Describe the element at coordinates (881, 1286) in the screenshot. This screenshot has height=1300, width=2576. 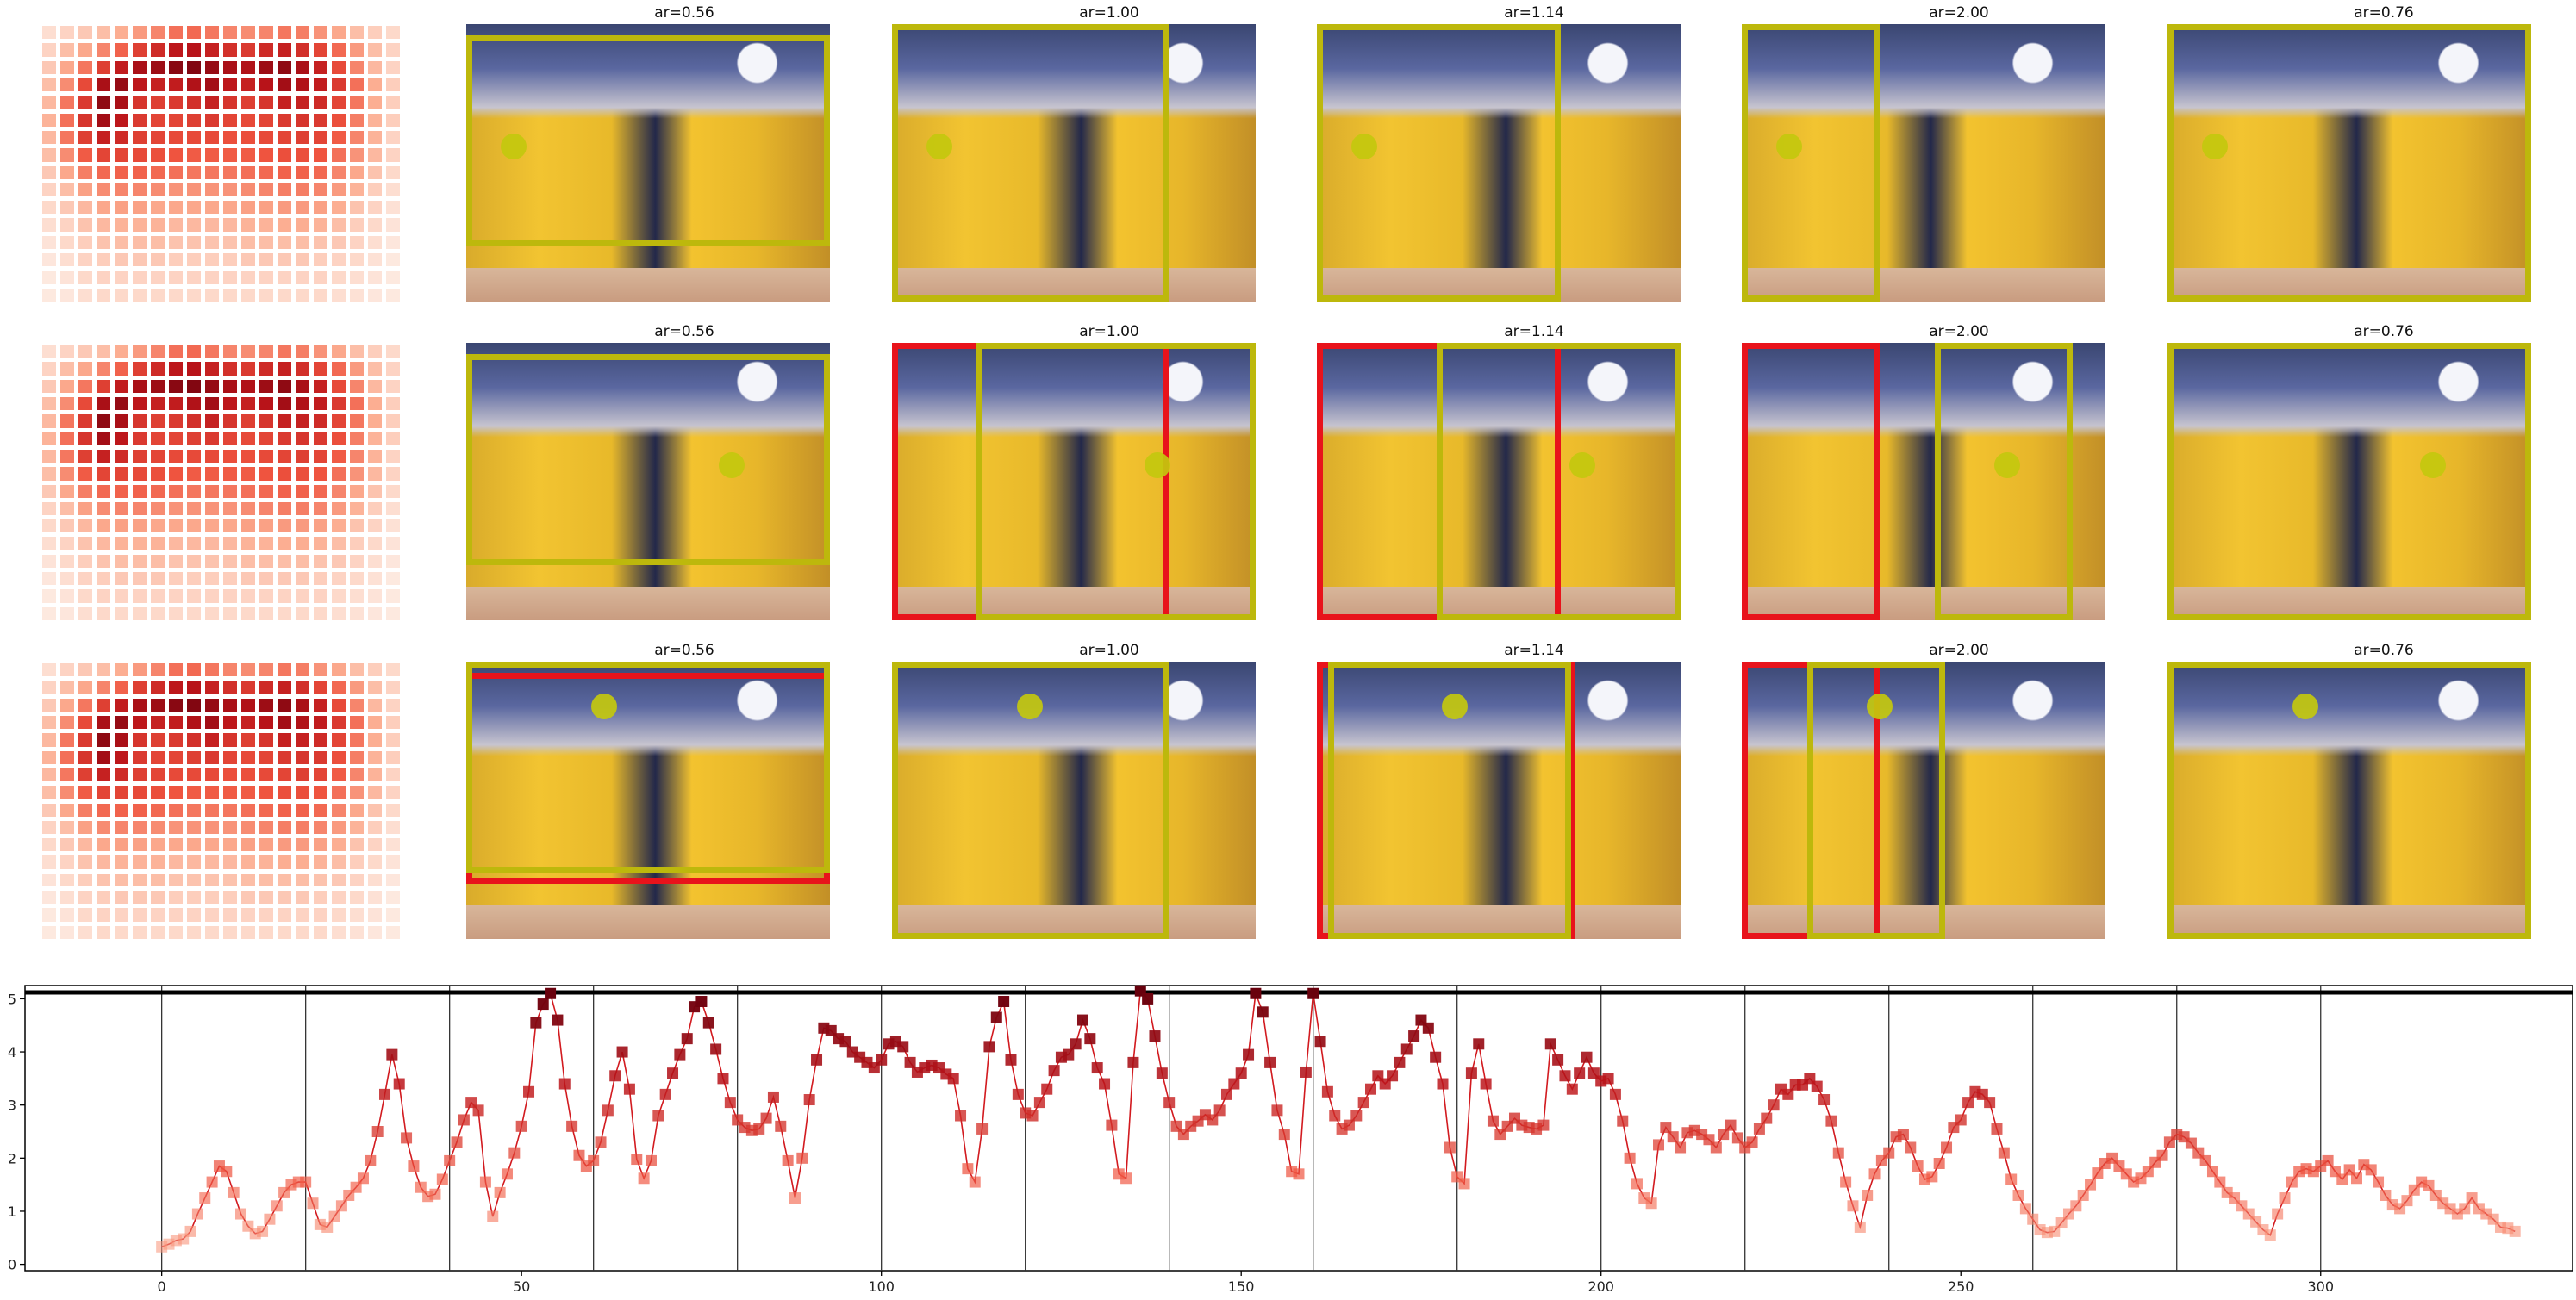
I see `x-tick-label: 100` at that location.